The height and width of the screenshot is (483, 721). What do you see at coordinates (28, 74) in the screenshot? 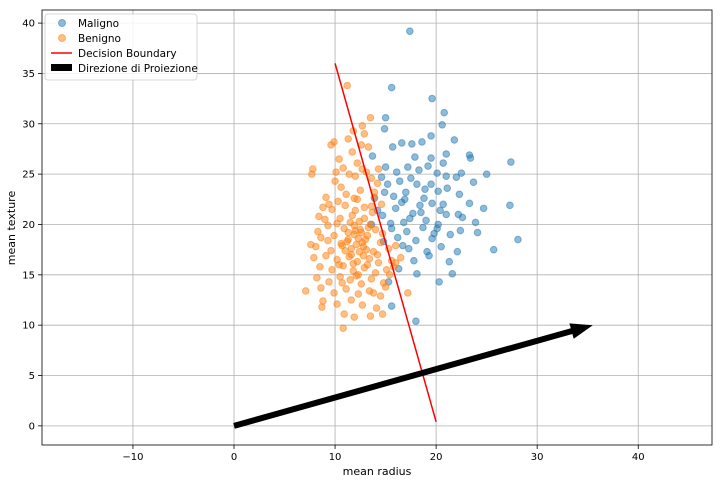
I see `y-tick-label: 35` at bounding box center [28, 74].